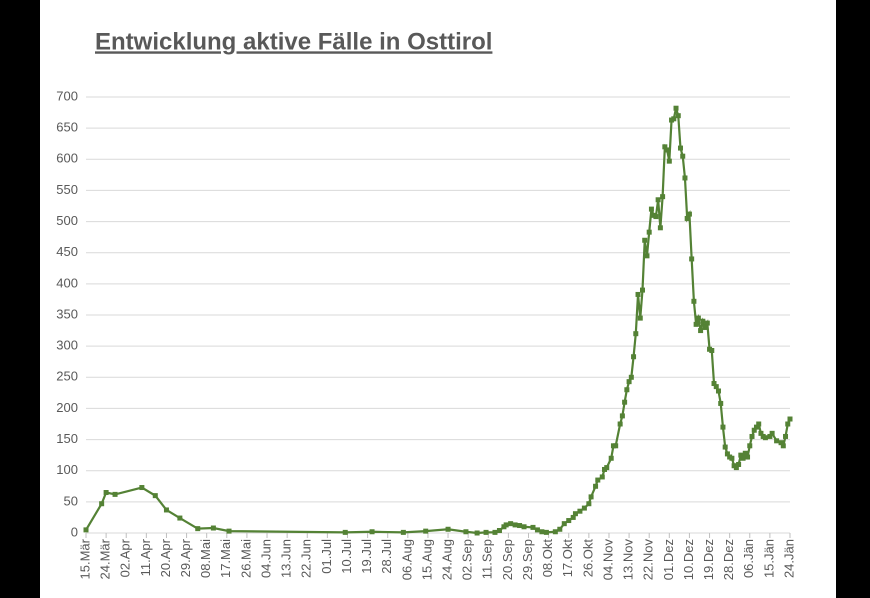 Image resolution: width=870 pixels, height=598 pixels. What do you see at coordinates (487, 559) in the screenshot?
I see `x-tick-label: 11.Sep` at bounding box center [487, 559].